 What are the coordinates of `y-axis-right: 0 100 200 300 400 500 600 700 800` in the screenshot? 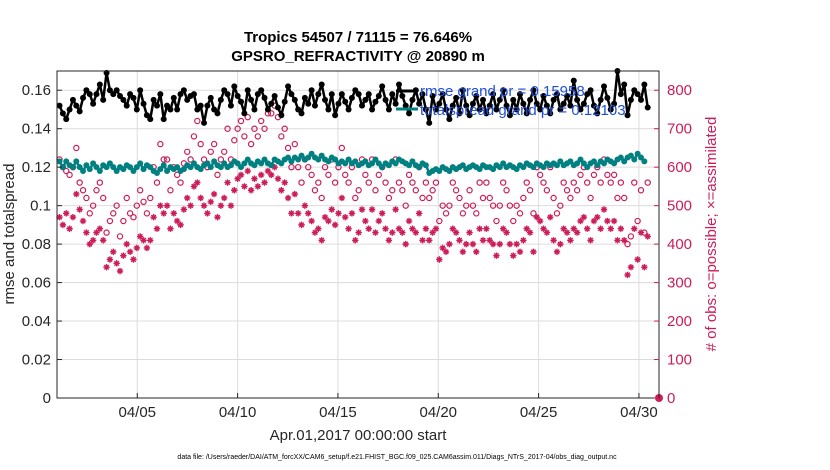 It's located at (673, 244).